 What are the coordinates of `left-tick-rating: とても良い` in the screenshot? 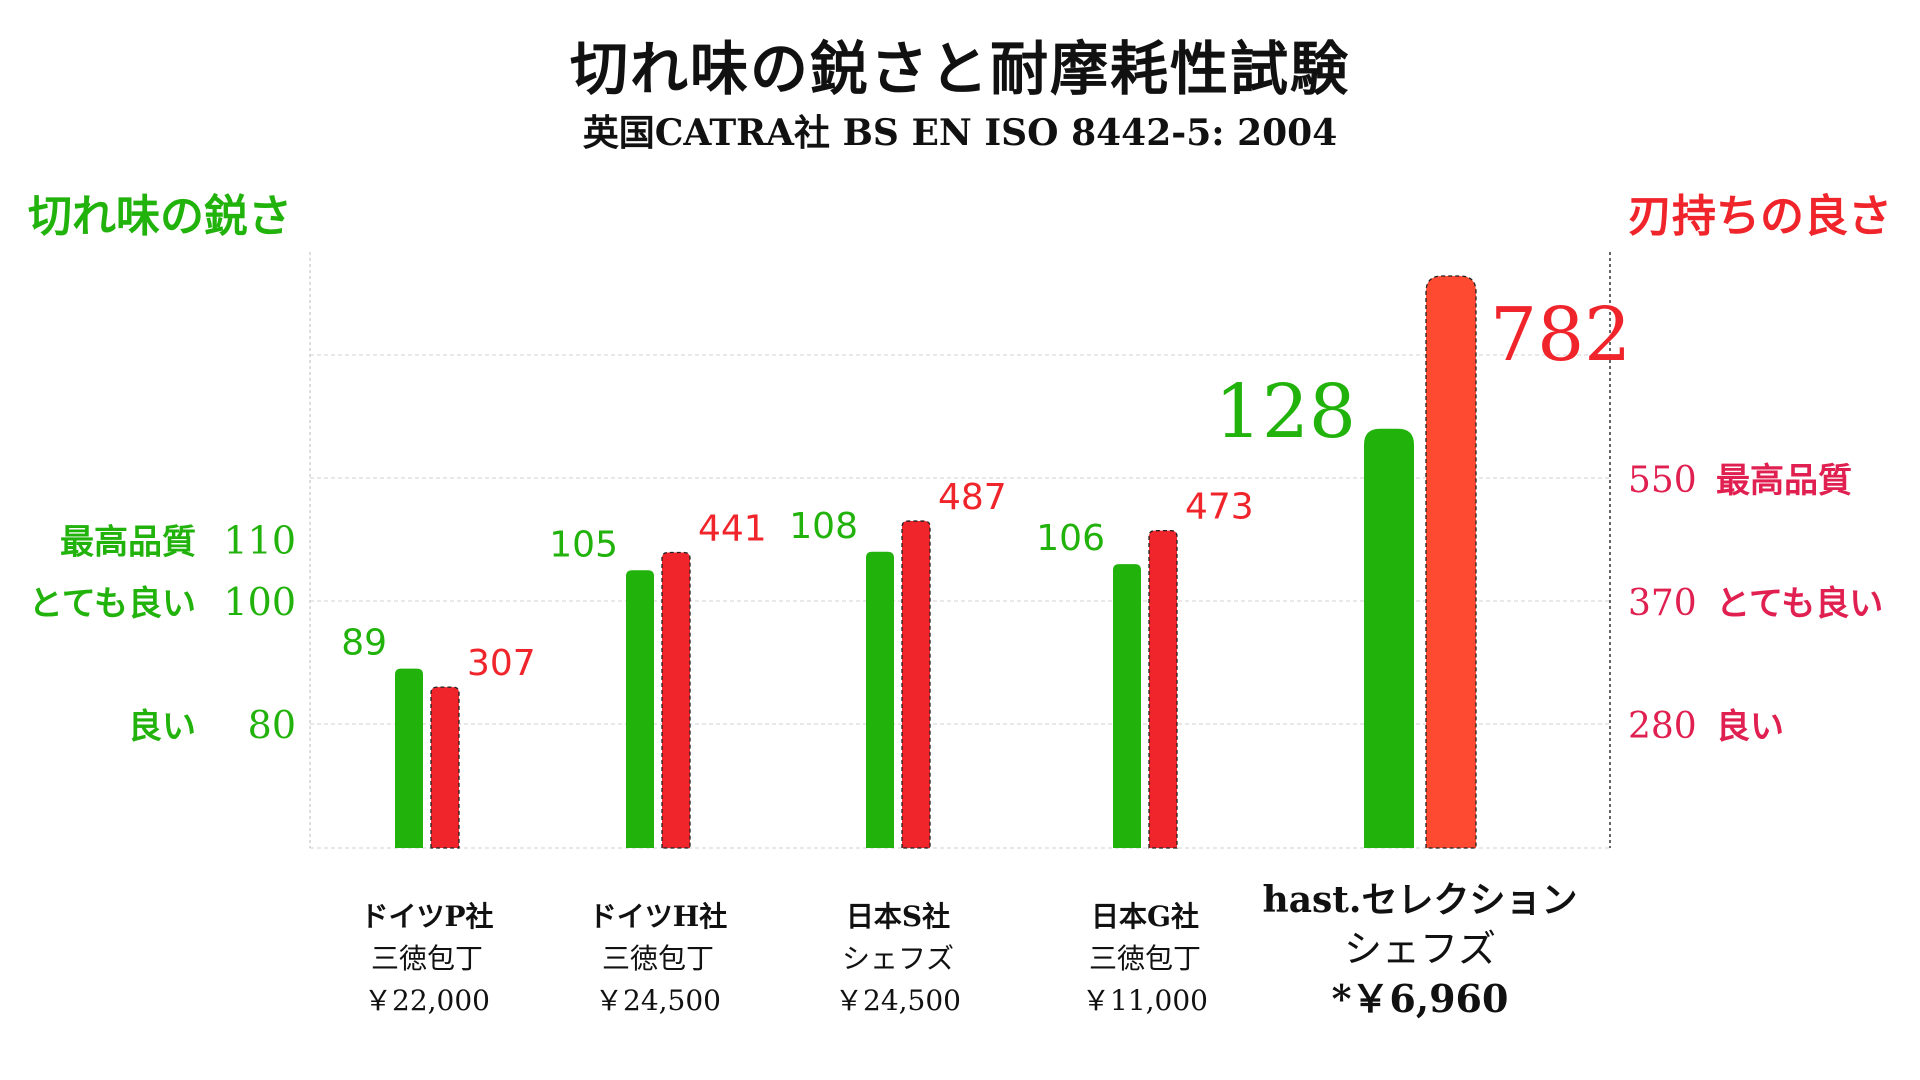 It's located at (112, 604).